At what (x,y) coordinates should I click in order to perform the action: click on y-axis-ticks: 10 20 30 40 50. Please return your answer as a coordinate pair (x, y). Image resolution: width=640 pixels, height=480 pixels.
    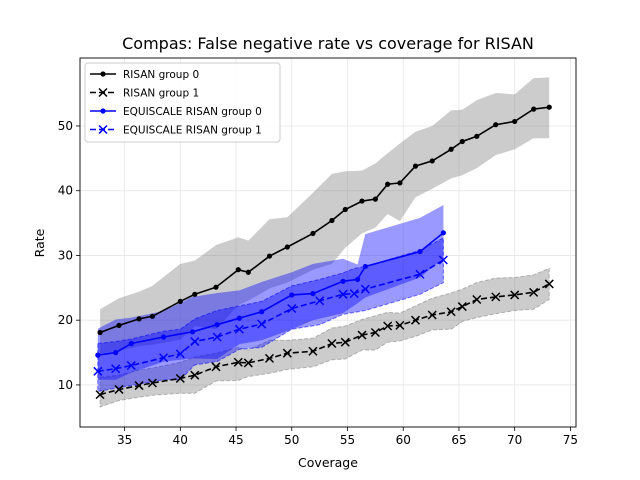
    Looking at the image, I should click on (69, 255).